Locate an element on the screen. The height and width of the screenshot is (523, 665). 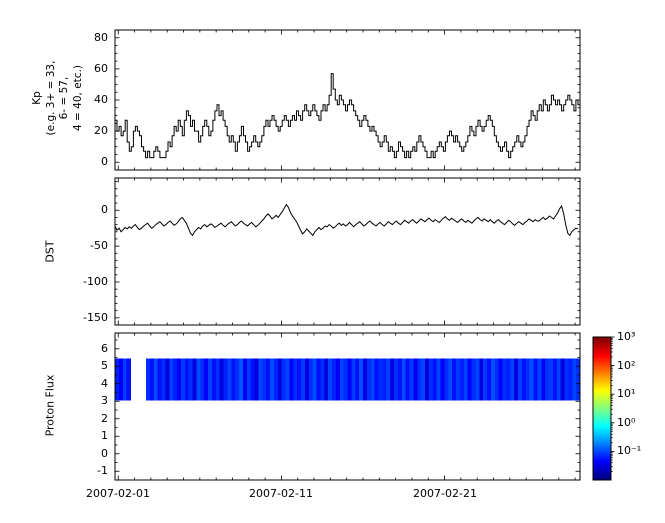
dst-ytick-label: 0 is located at coordinates (104, 209).